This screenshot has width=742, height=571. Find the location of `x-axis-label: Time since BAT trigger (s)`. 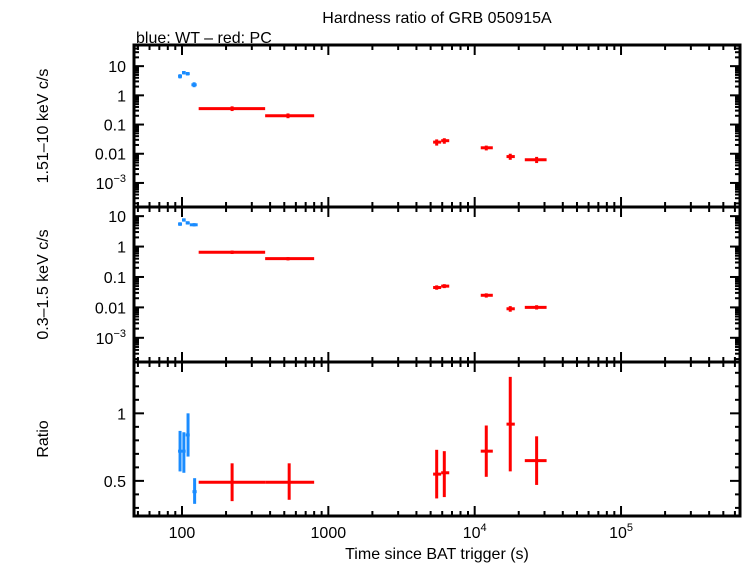

x-axis-label: Time since BAT trigger (s) is located at coordinates (437, 554).